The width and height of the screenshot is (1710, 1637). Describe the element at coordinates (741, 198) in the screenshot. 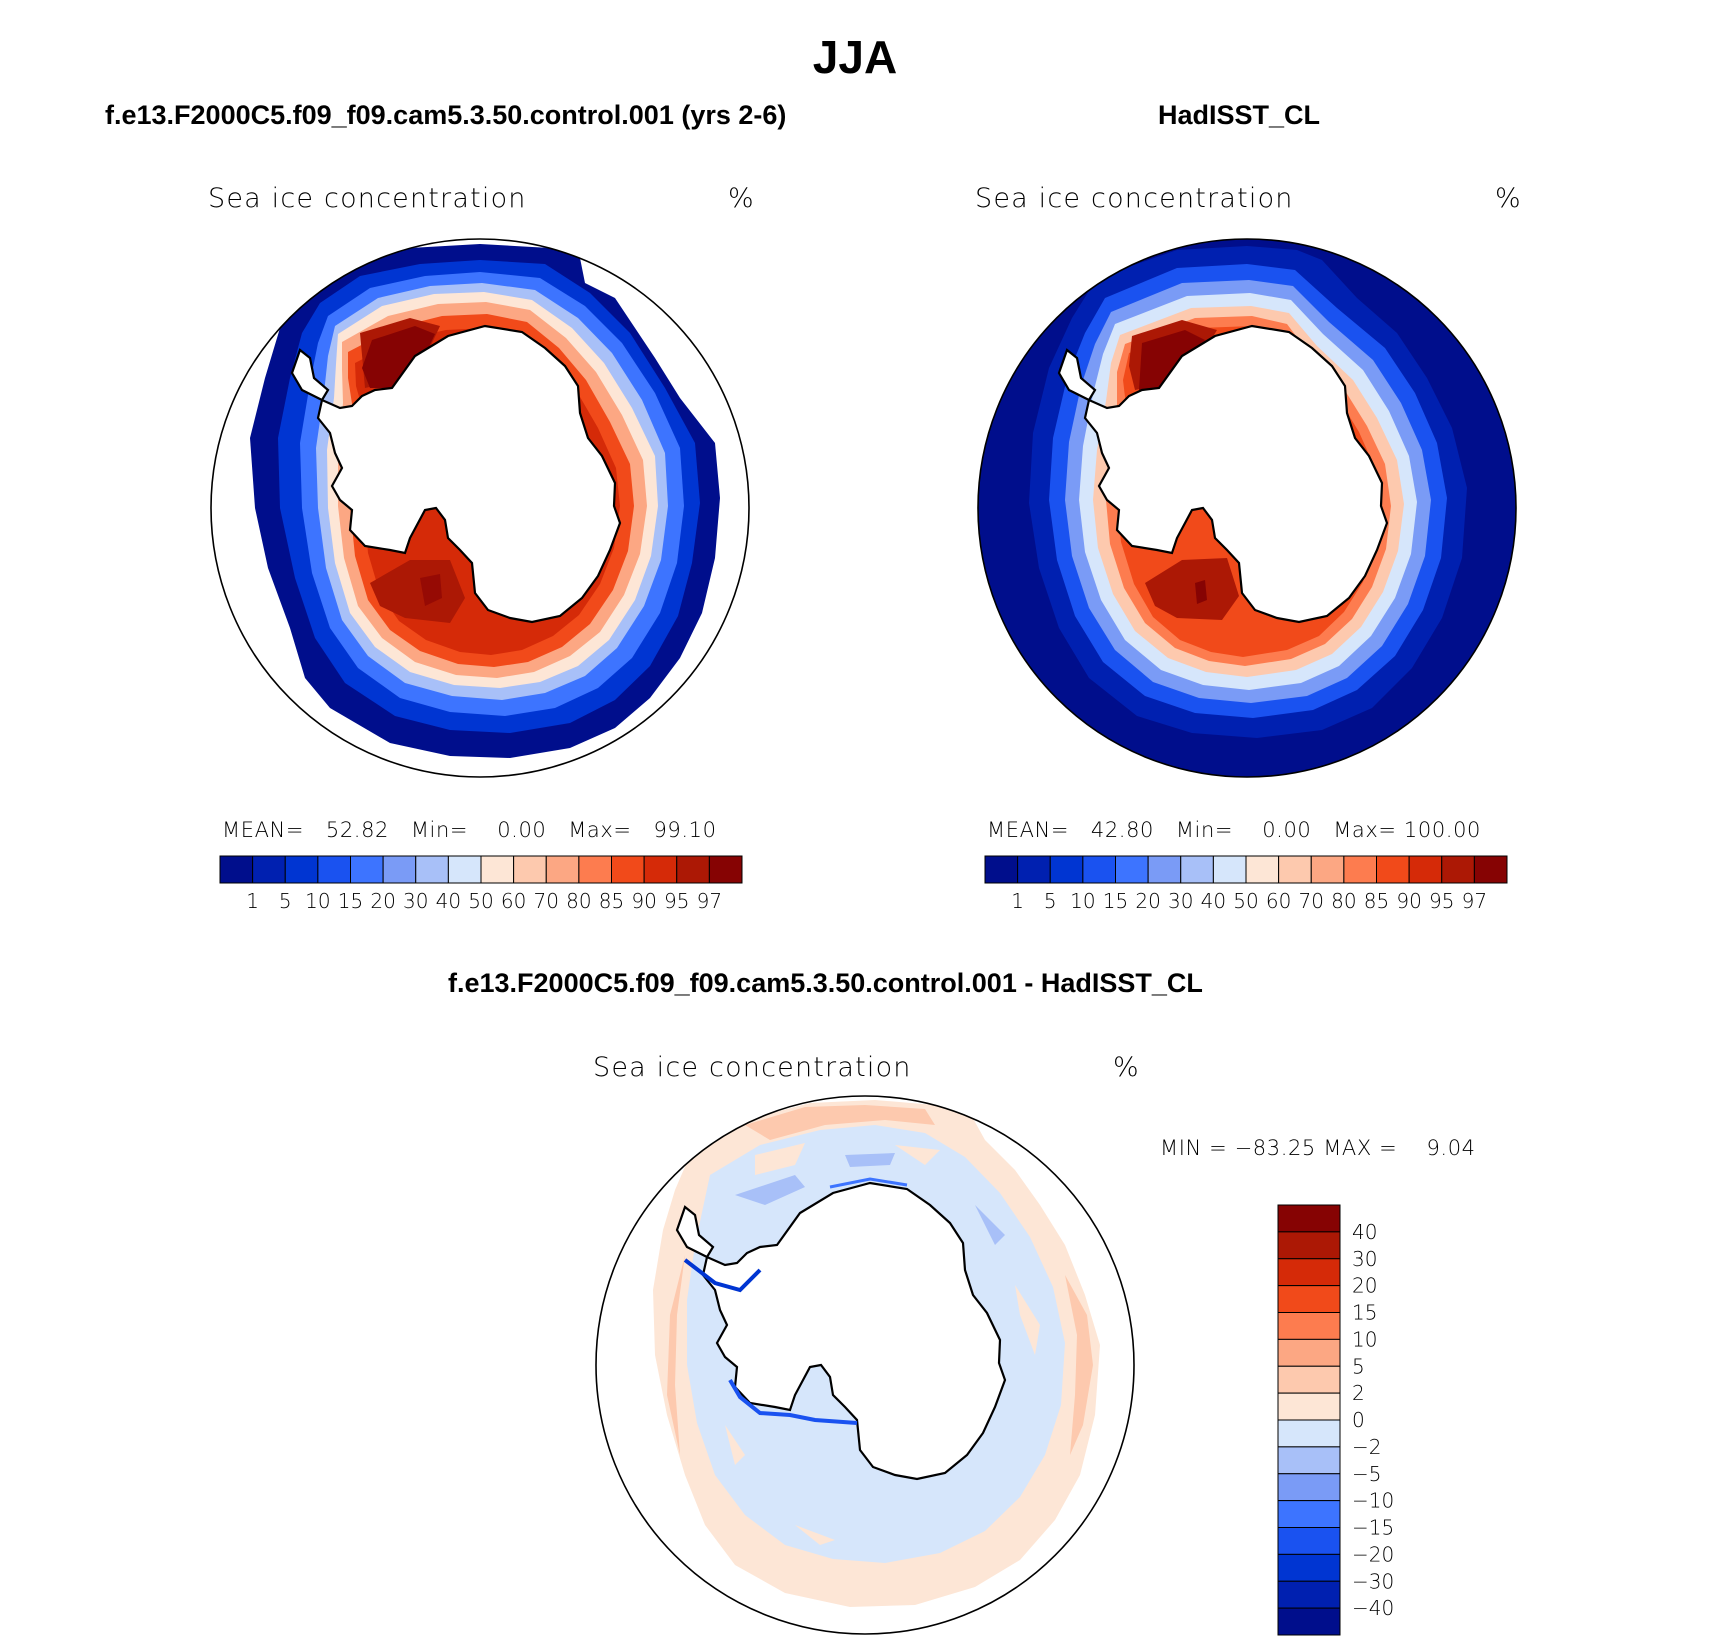

I see `panel1-units: %` at that location.